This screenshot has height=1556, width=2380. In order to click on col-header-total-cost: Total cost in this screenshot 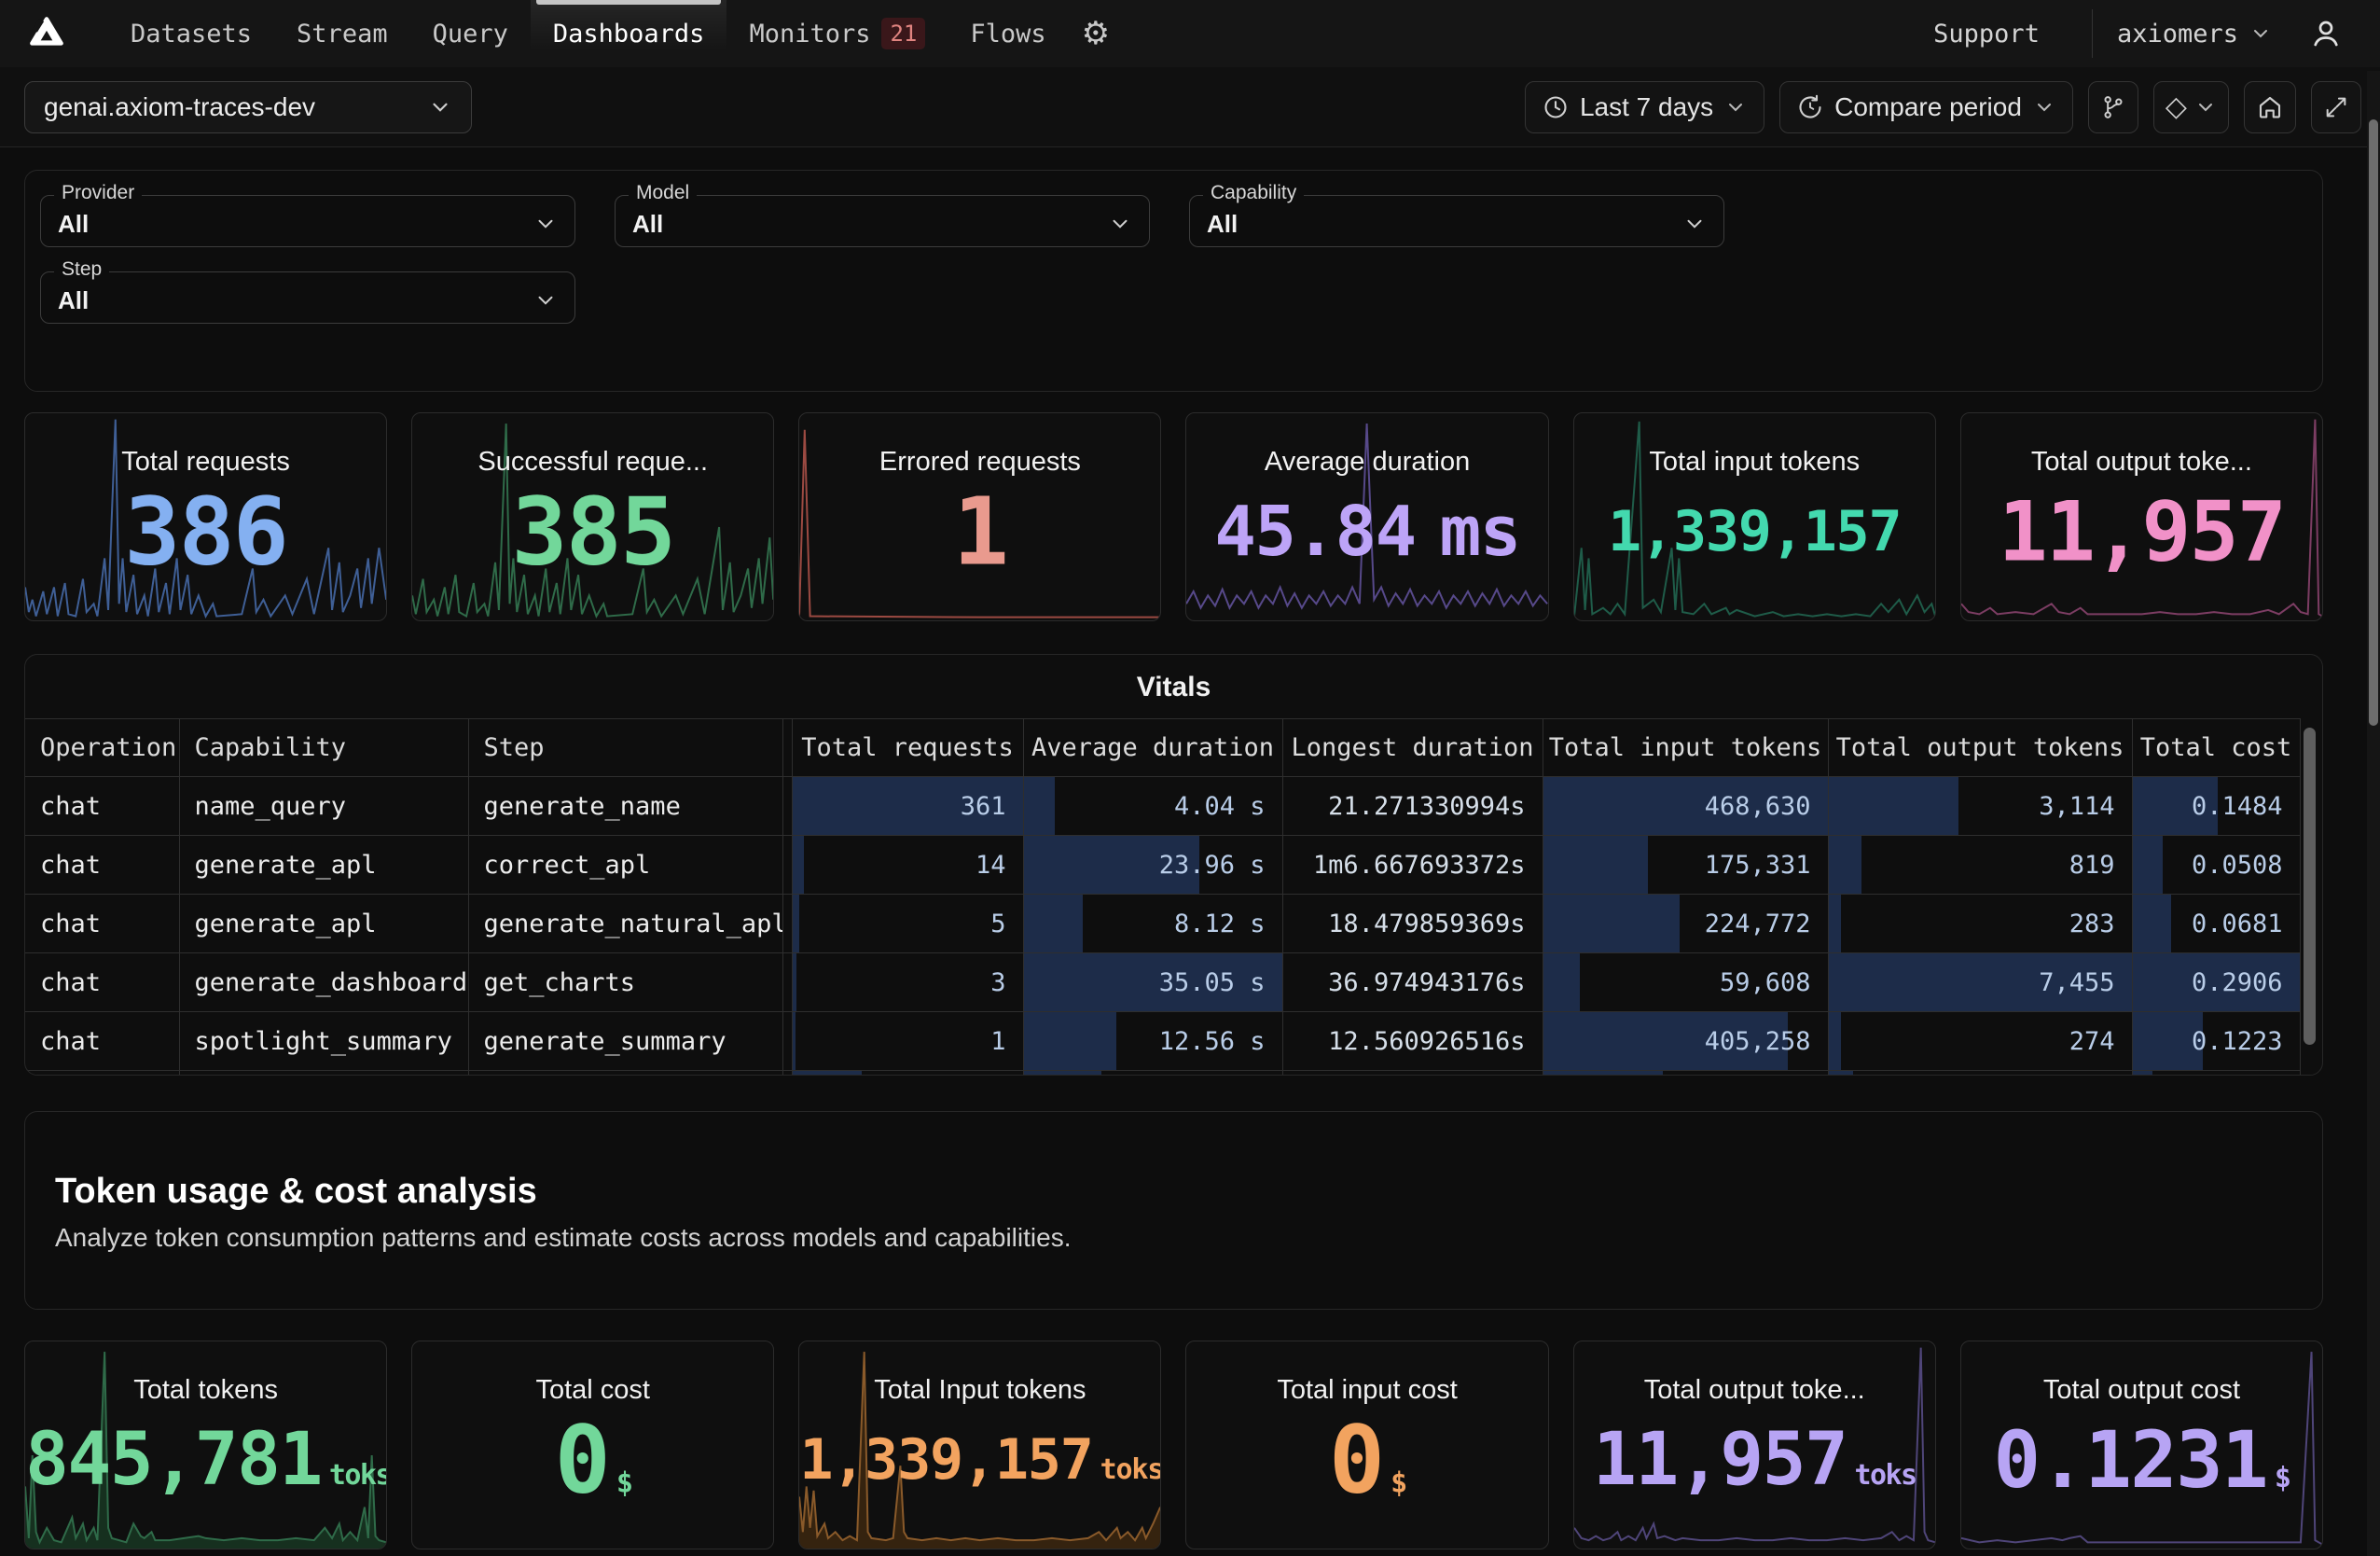, I will do `click(2216, 747)`.